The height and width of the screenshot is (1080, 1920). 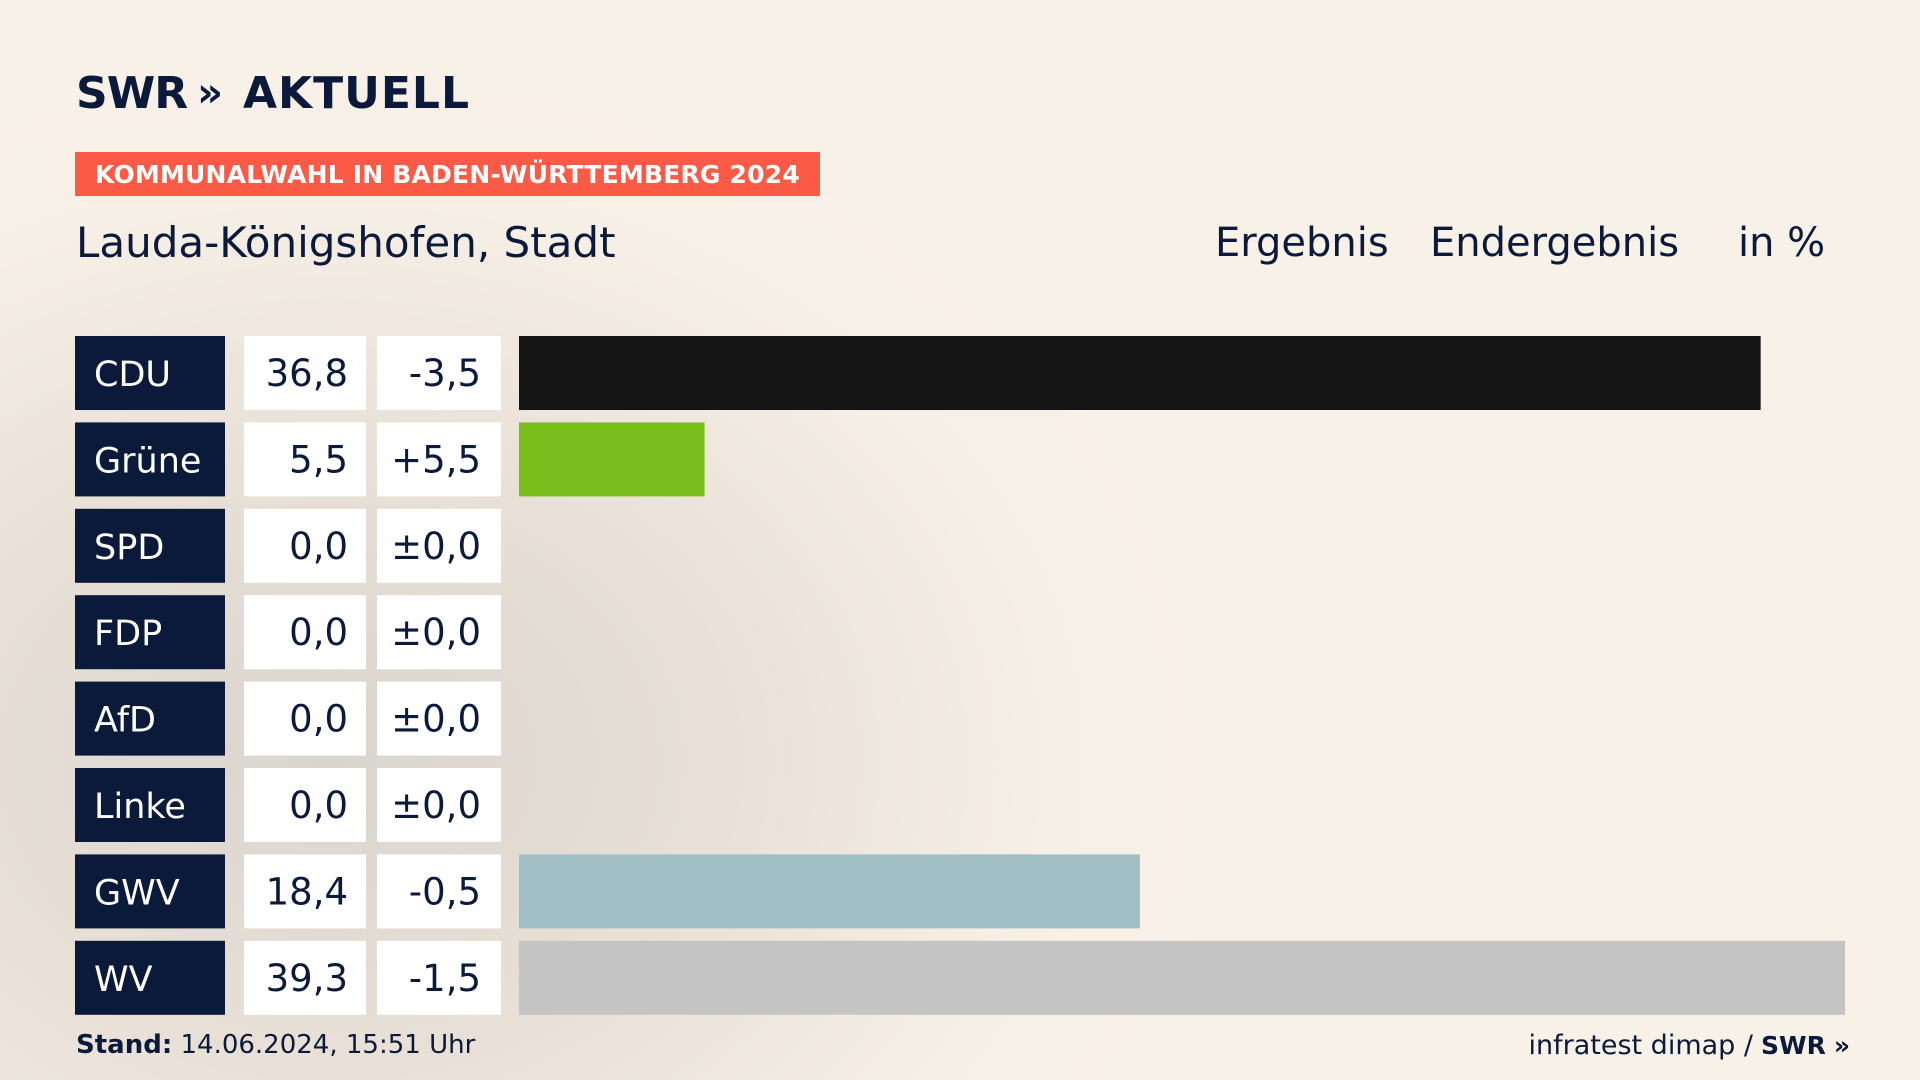 I want to click on change-label: +5,5, so click(x=436, y=459).